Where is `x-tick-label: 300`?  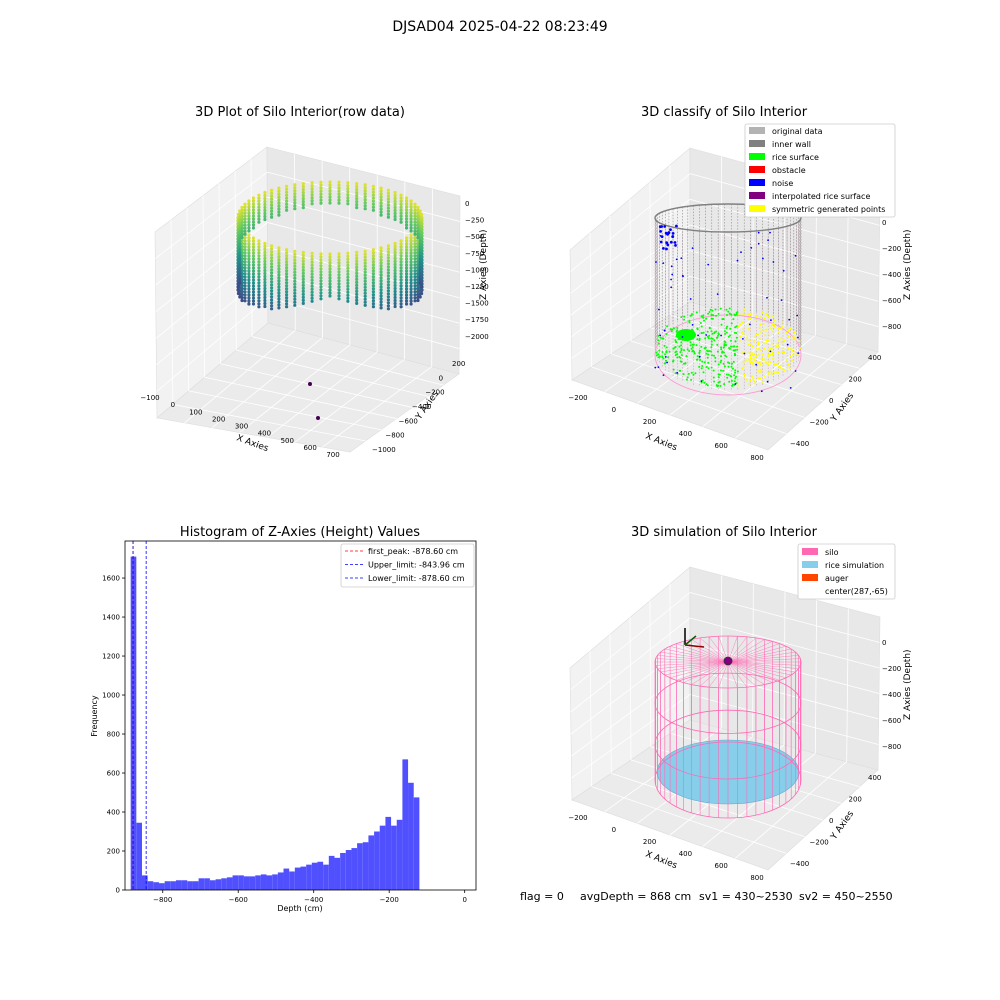
x-tick-label: 300 is located at coordinates (241, 427).